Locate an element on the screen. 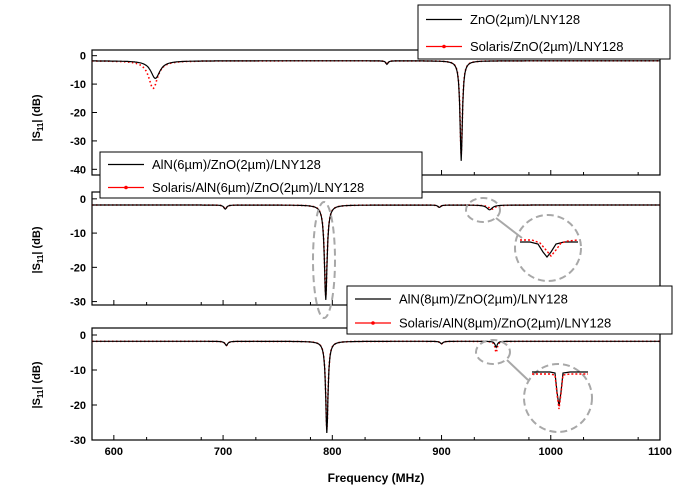 The width and height of the screenshot is (682, 490). panel-1-ylabel-sub: 11 is located at coordinates (40, 126).